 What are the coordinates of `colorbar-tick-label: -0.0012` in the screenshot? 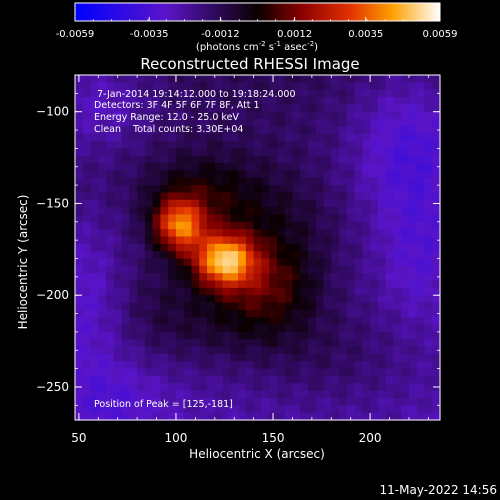 It's located at (220, 34).